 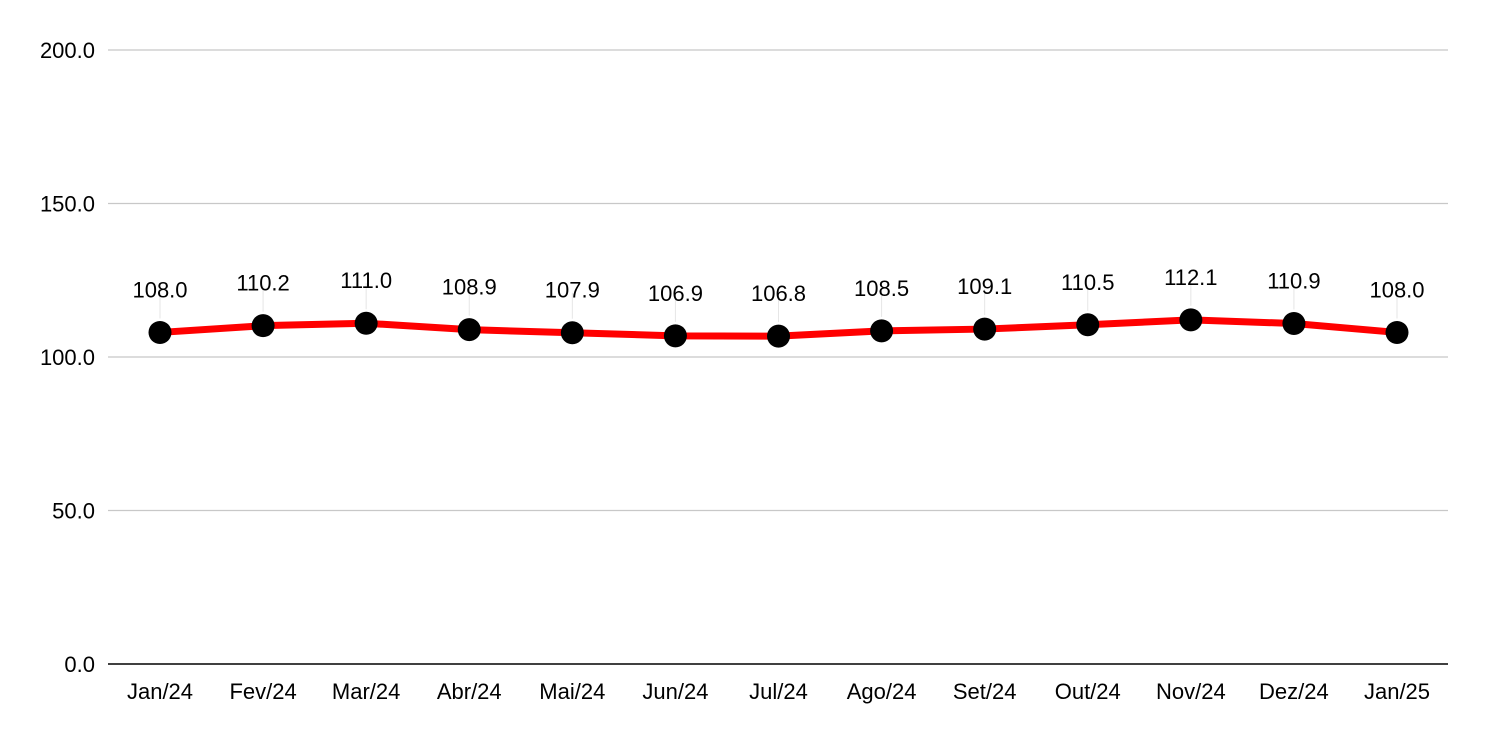 I want to click on data-point-markers, so click(x=778, y=328).